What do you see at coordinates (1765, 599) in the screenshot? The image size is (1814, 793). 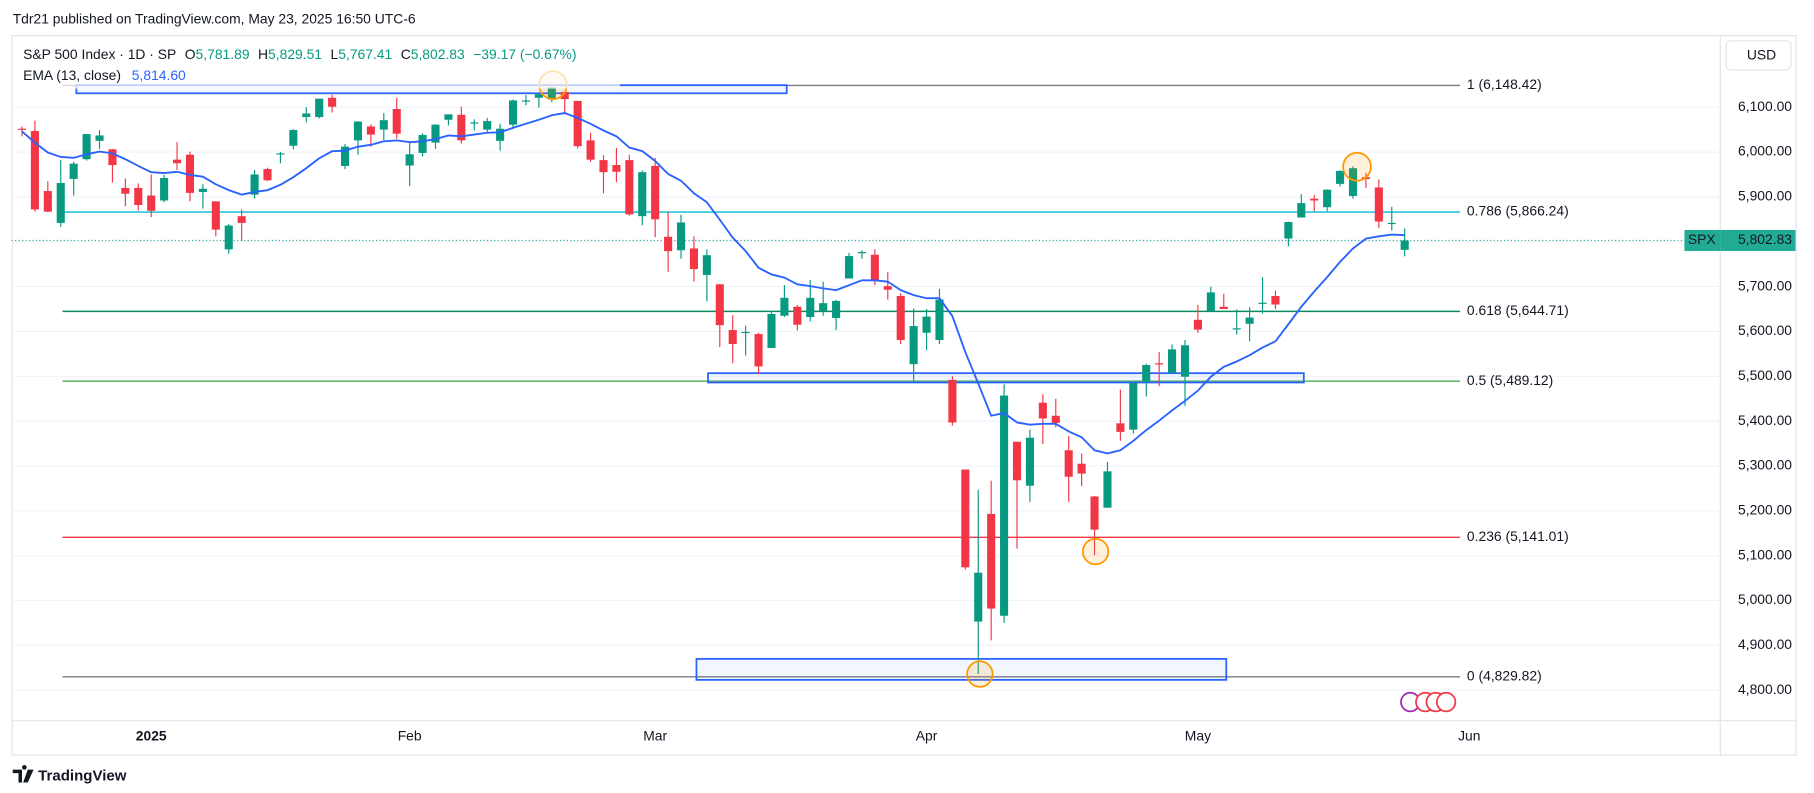 I see `y-tick-label: 5,000.00` at bounding box center [1765, 599].